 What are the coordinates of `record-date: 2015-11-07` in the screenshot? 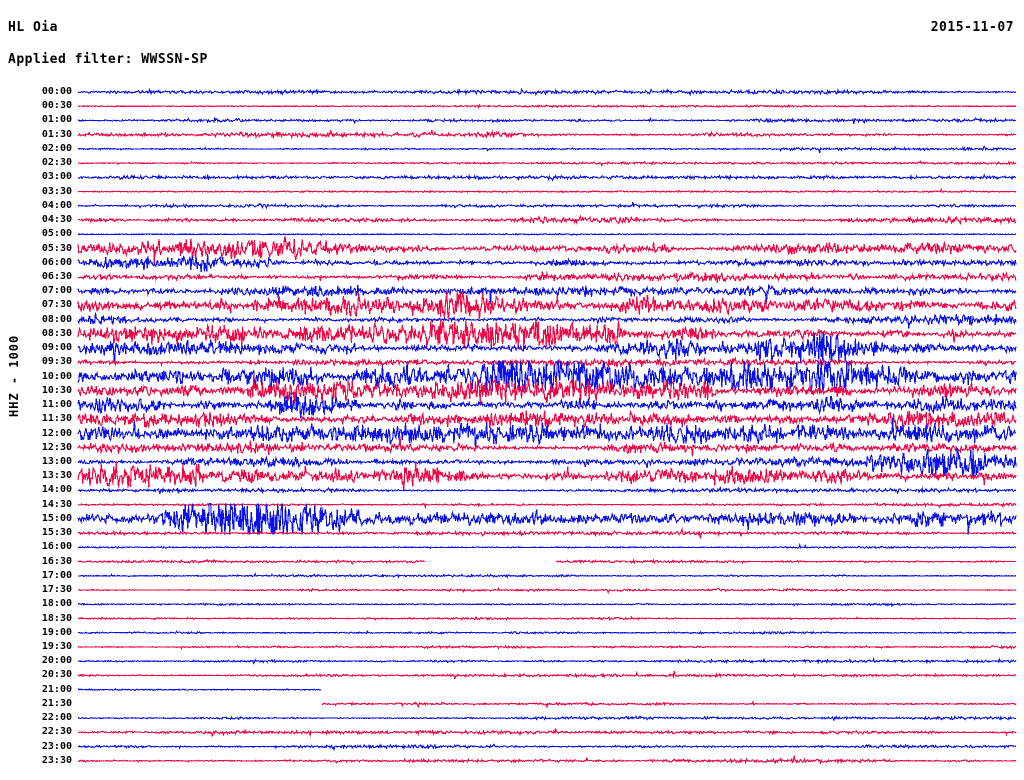 It's located at (972, 27).